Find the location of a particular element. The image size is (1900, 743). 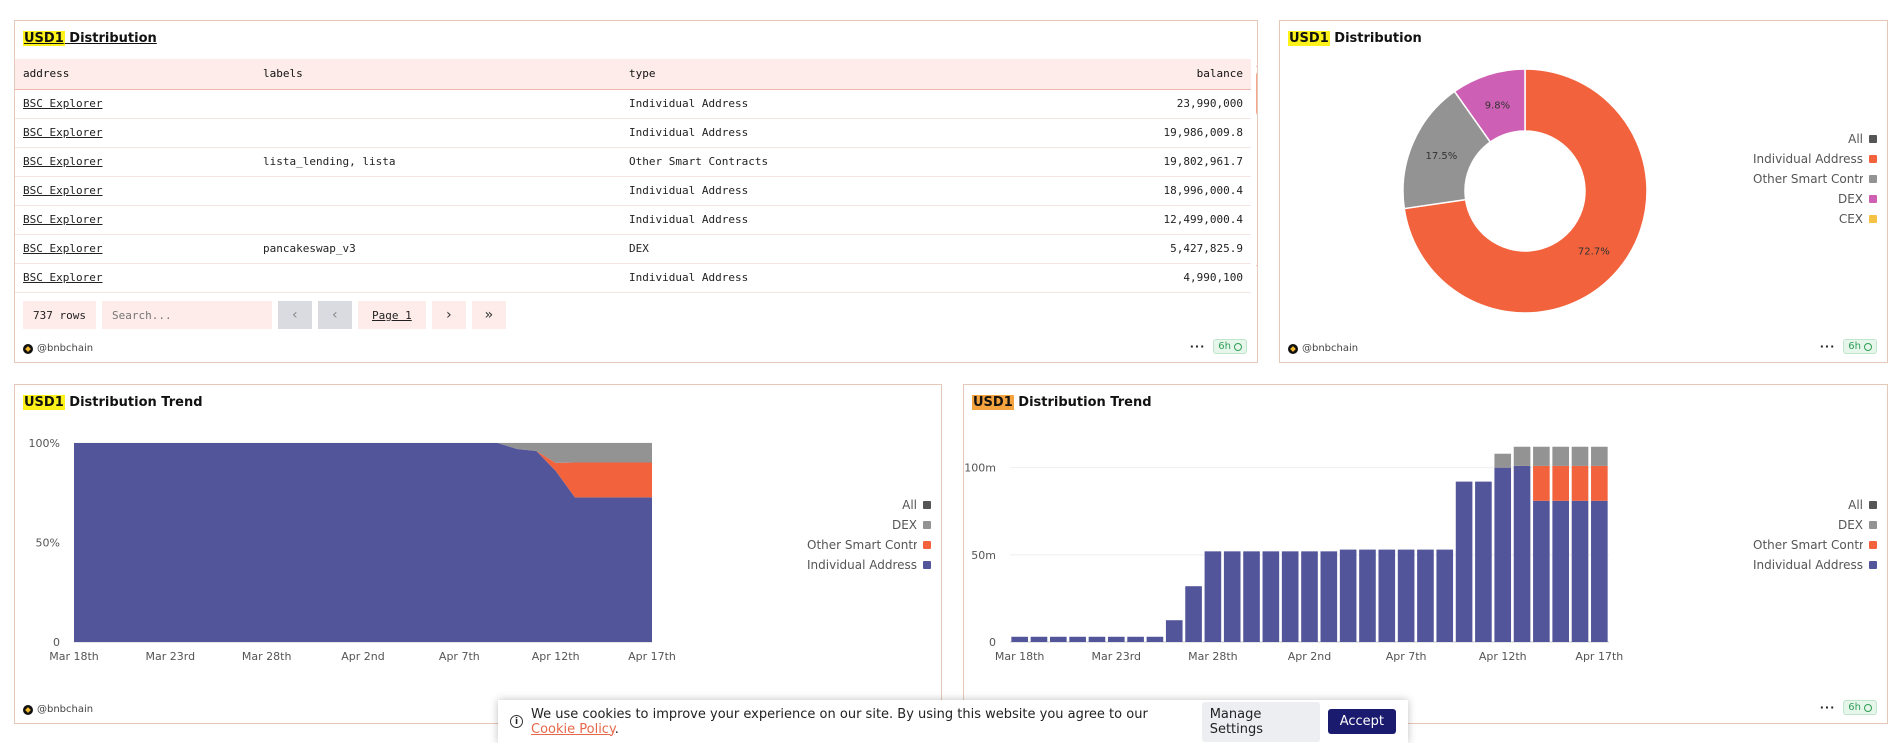

col-header-type: type is located at coordinates (801, 74).